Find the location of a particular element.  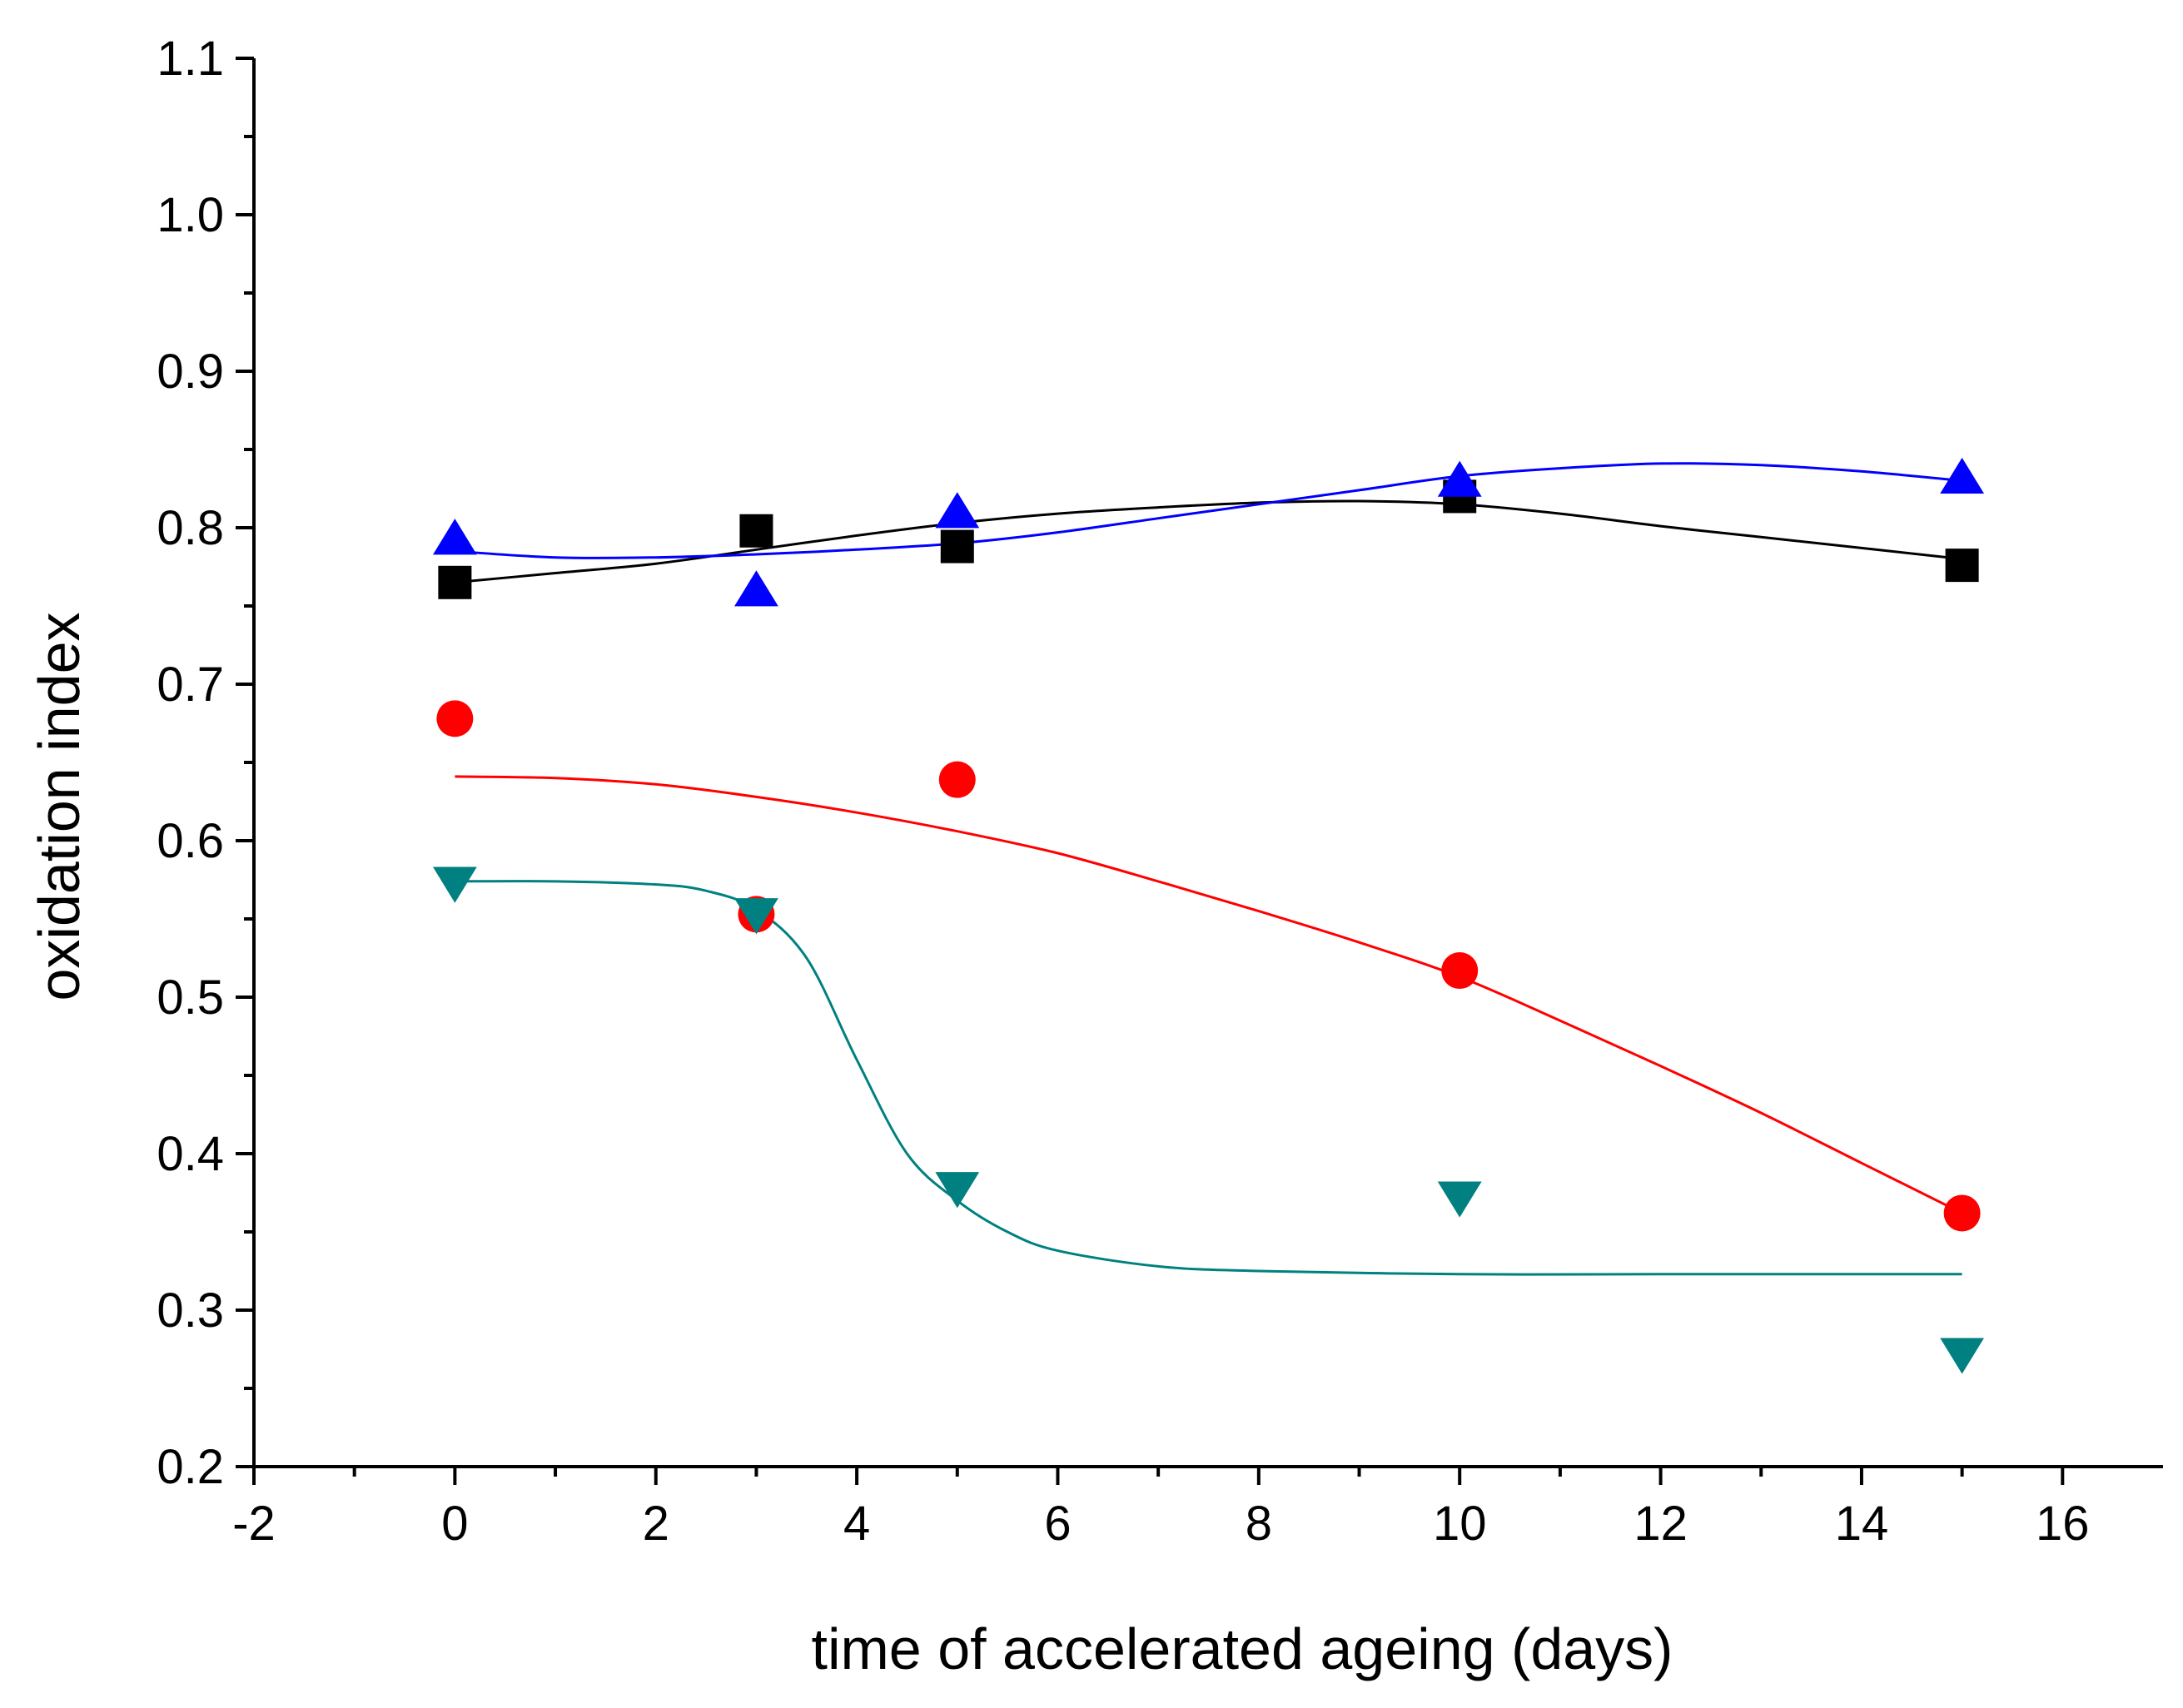

y-tick-label: 0.6 is located at coordinates (190, 841).